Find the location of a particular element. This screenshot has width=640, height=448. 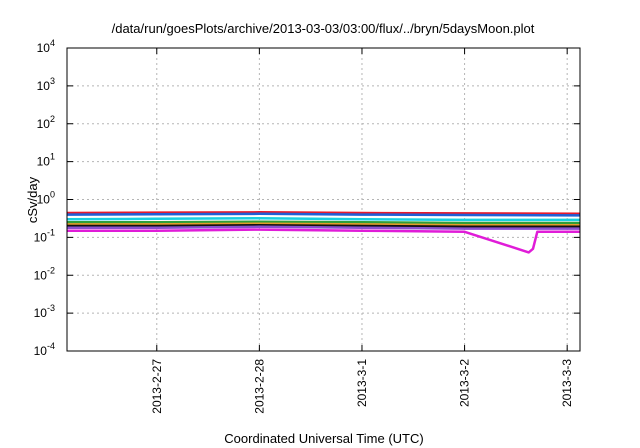

y-tick-exponent: -1 is located at coordinates (51, 232).